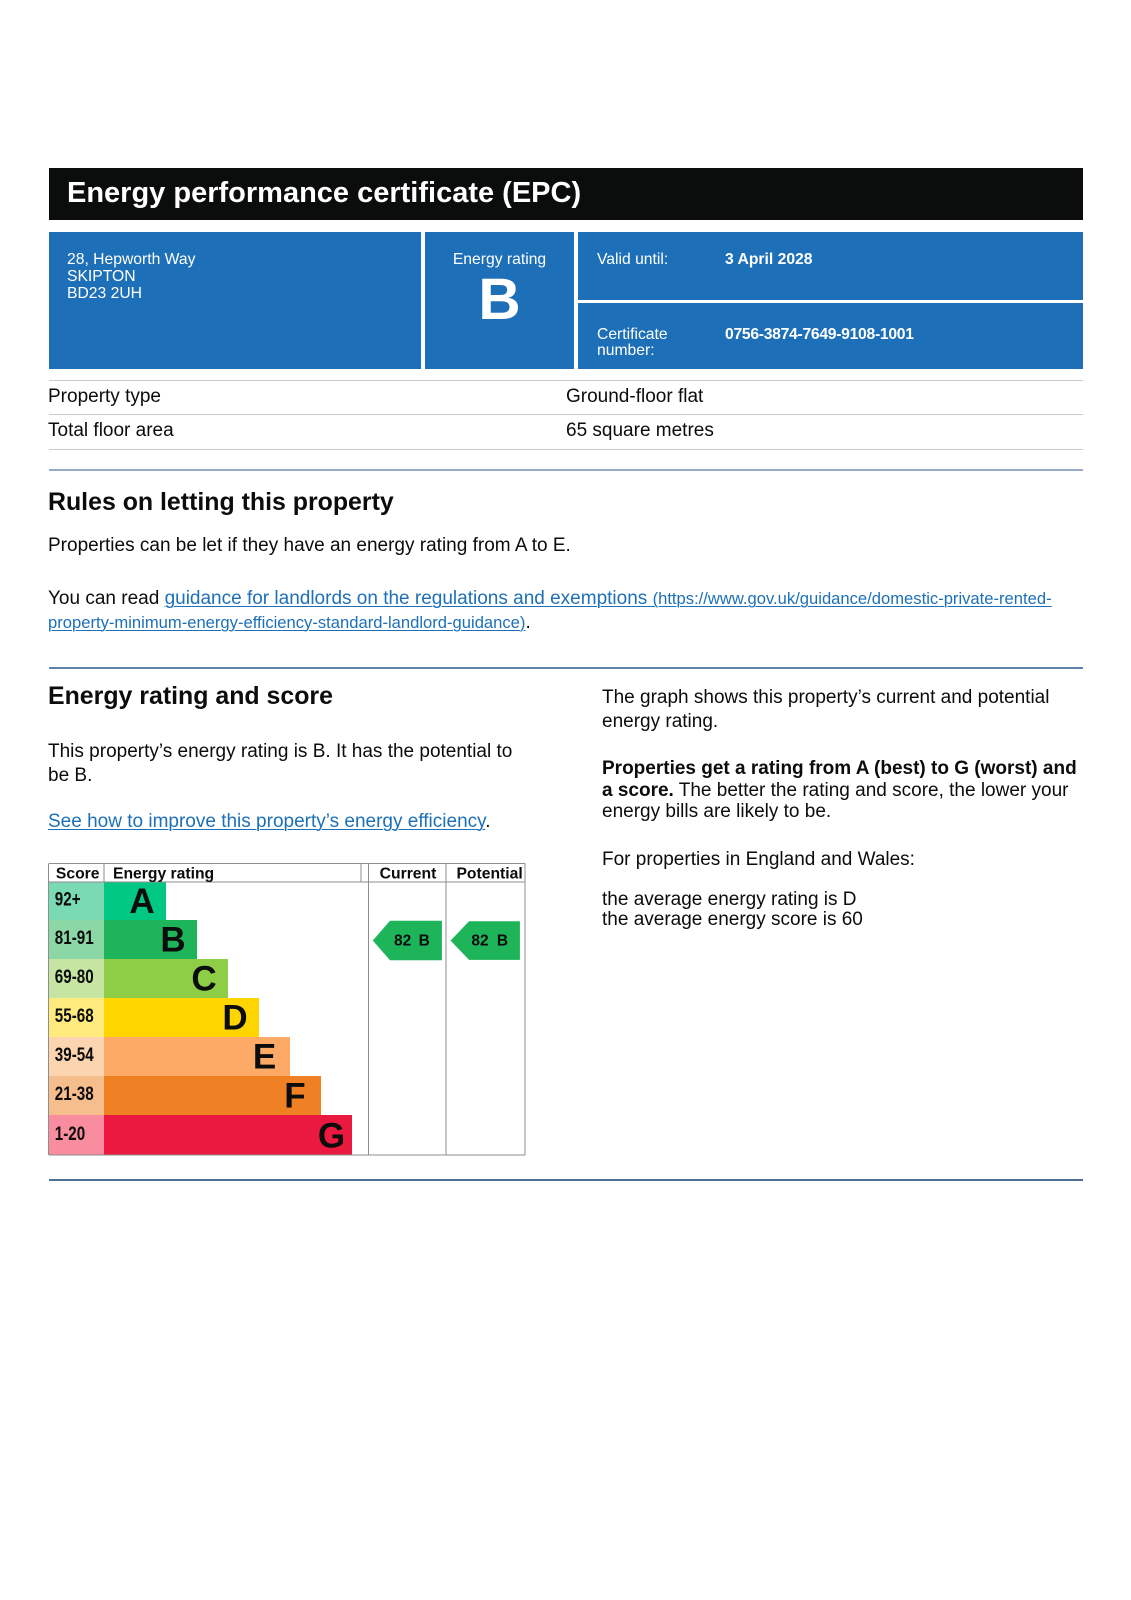 Image resolution: width=1131 pixels, height=1600 pixels. What do you see at coordinates (74, 1055) in the screenshot?
I see `svg-text: 39-54` at bounding box center [74, 1055].